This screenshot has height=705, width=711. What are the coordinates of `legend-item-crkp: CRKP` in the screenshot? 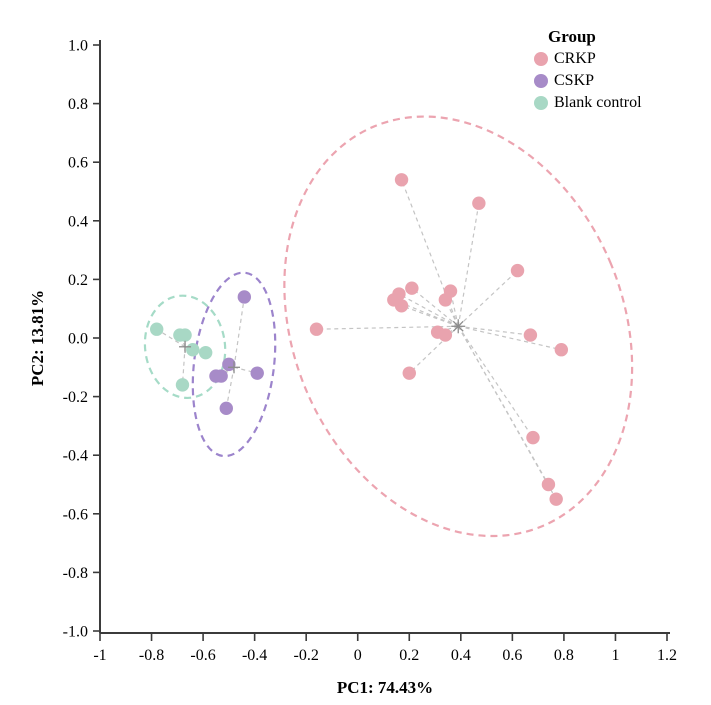 It's located at (588, 59).